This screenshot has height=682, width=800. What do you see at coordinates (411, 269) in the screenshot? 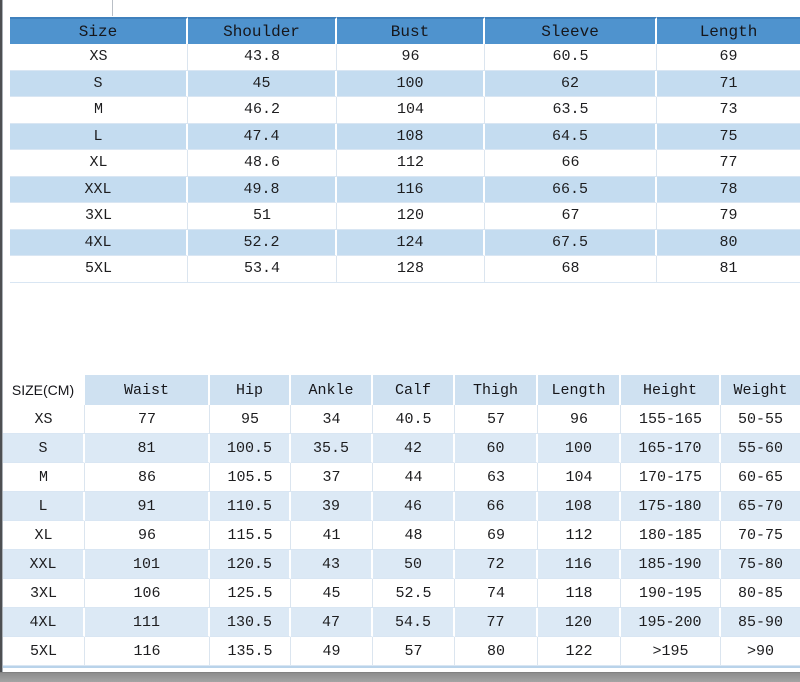
I see `table-cell: 128` at bounding box center [411, 269].